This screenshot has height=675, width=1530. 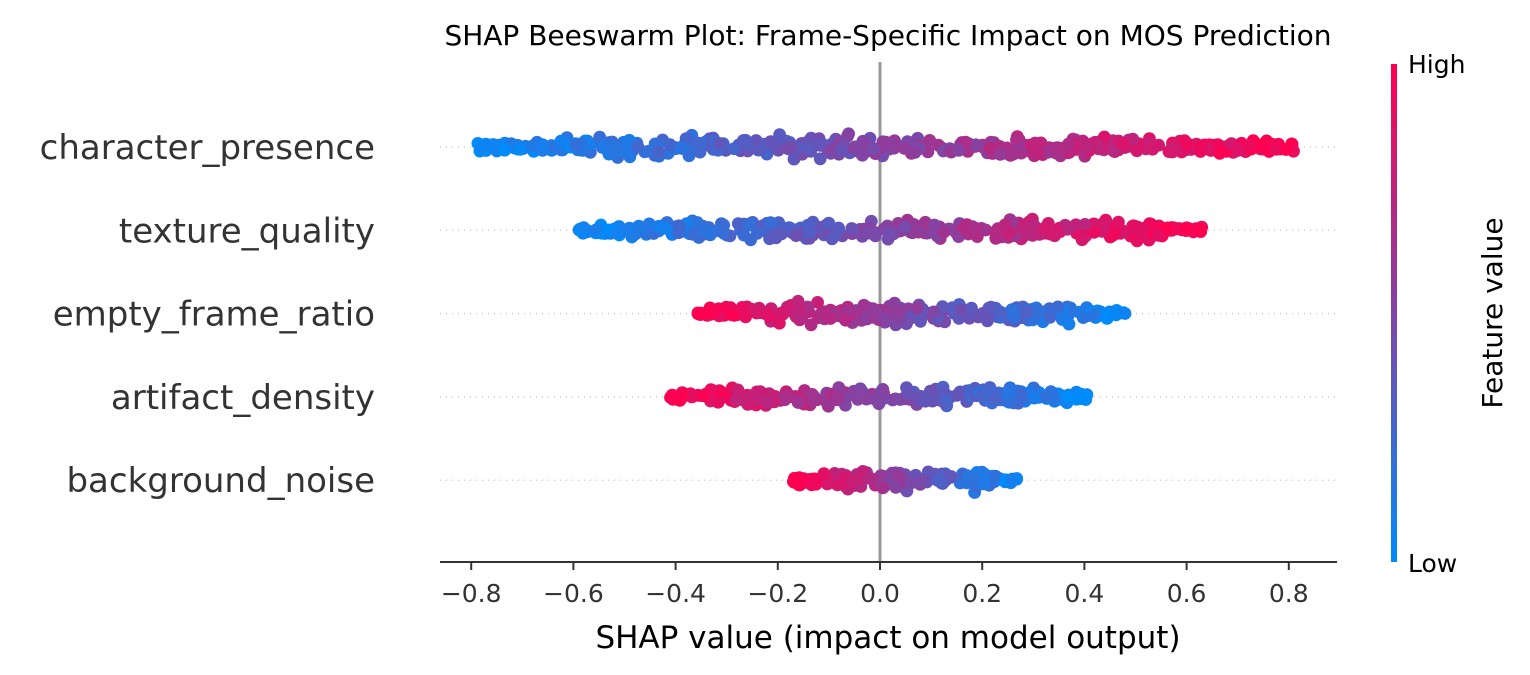 I want to click on colorbar, so click(x=1394, y=313).